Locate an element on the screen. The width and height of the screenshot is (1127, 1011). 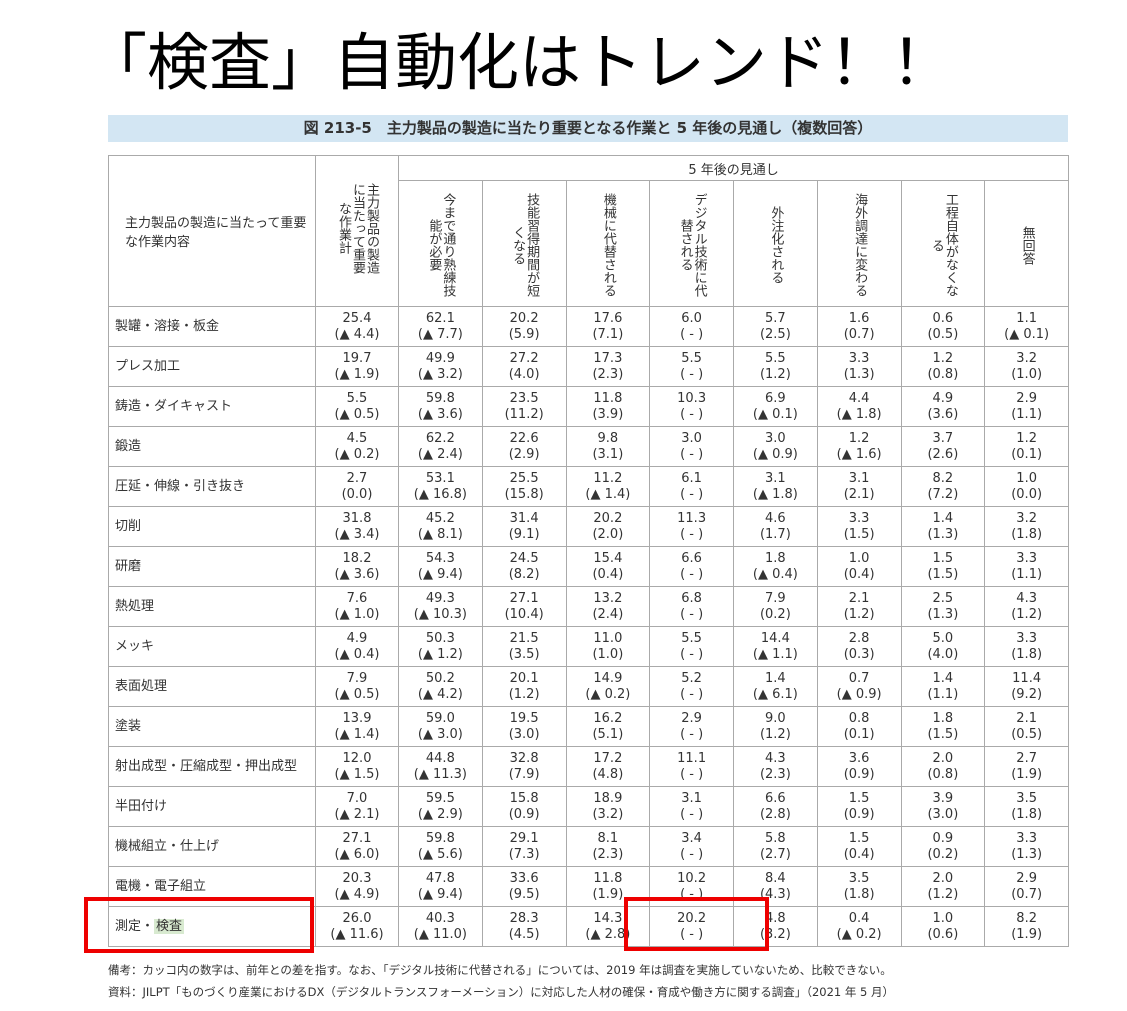
cell: 10.3( - ) is located at coordinates (691, 406).